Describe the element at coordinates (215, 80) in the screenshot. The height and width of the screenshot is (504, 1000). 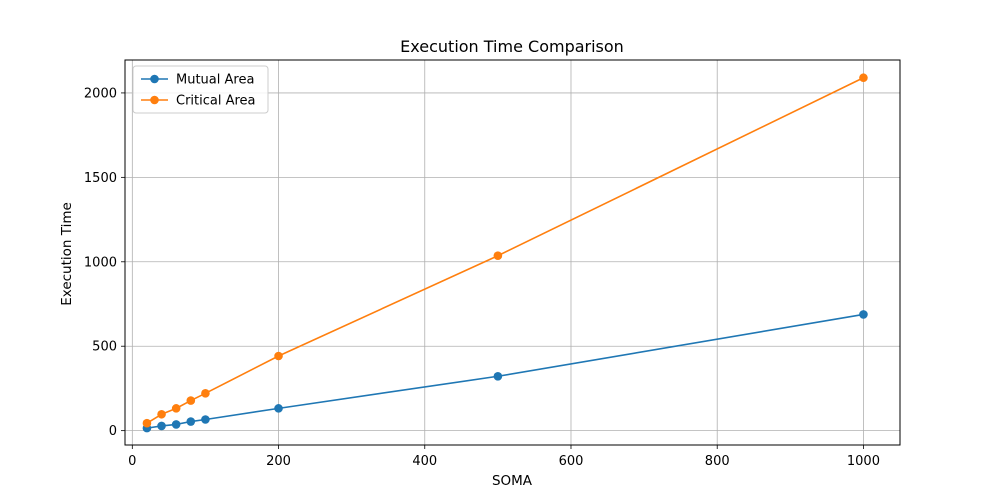
I see `legend-label-mutual-area: Mutual Area` at that location.